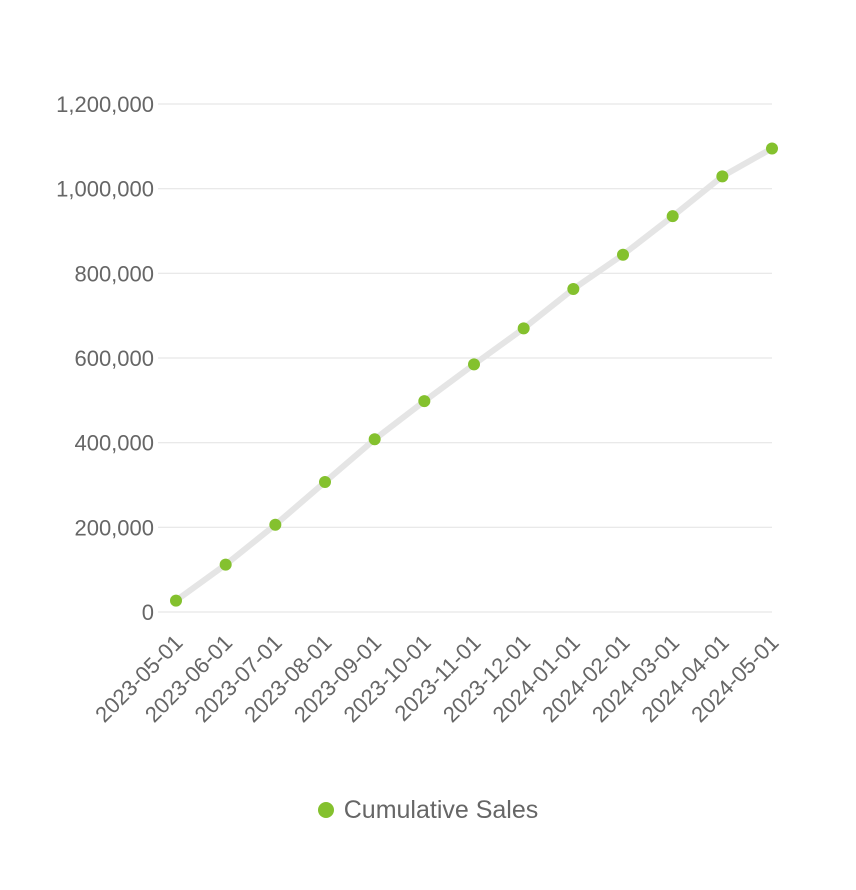  I want to click on legend-label-cumulative-sales: Cumulative Sales, so click(441, 809).